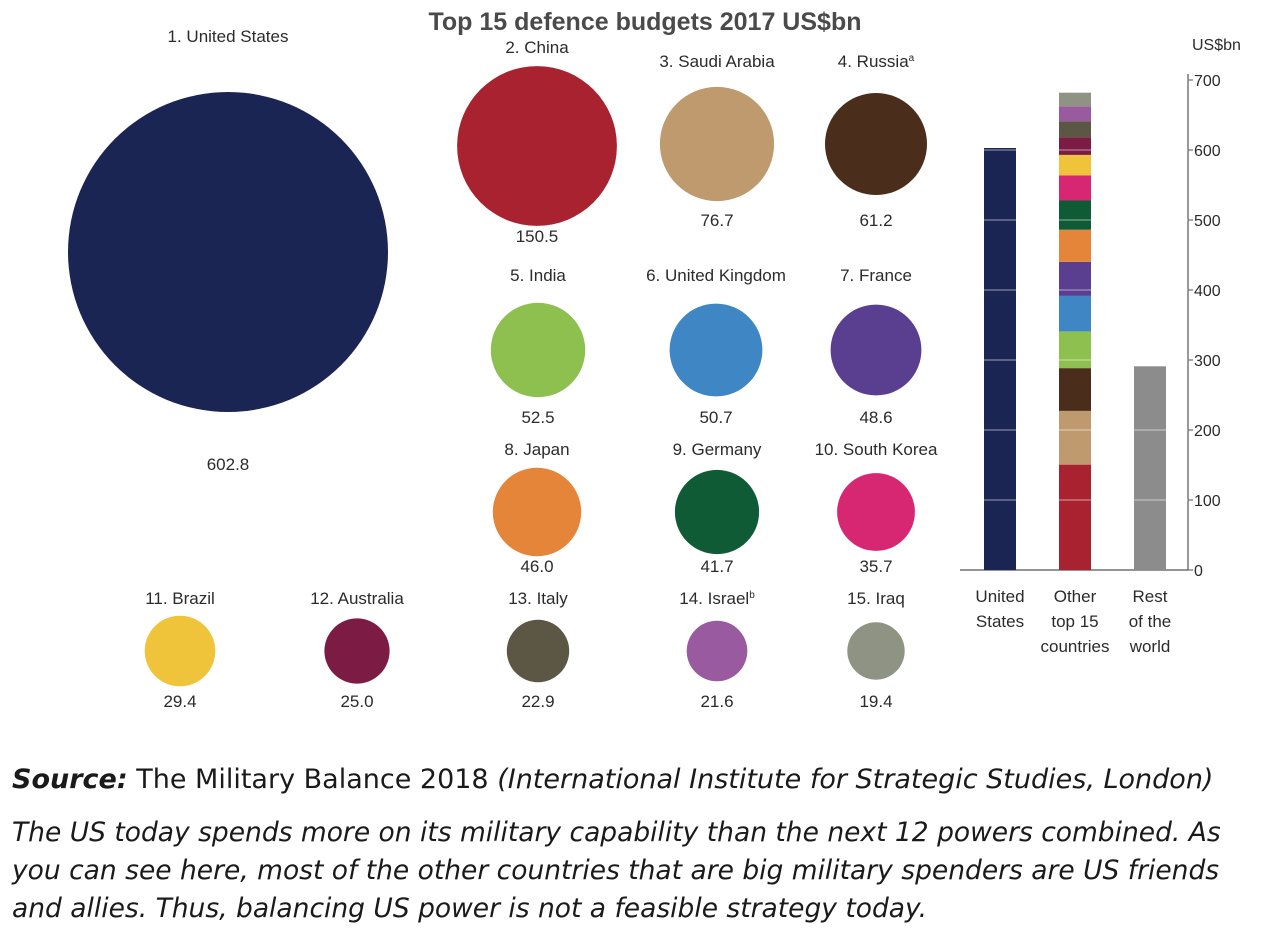  Describe the element at coordinates (1150, 646) in the screenshot. I see `category-label-rest-of-the-world: world` at that location.